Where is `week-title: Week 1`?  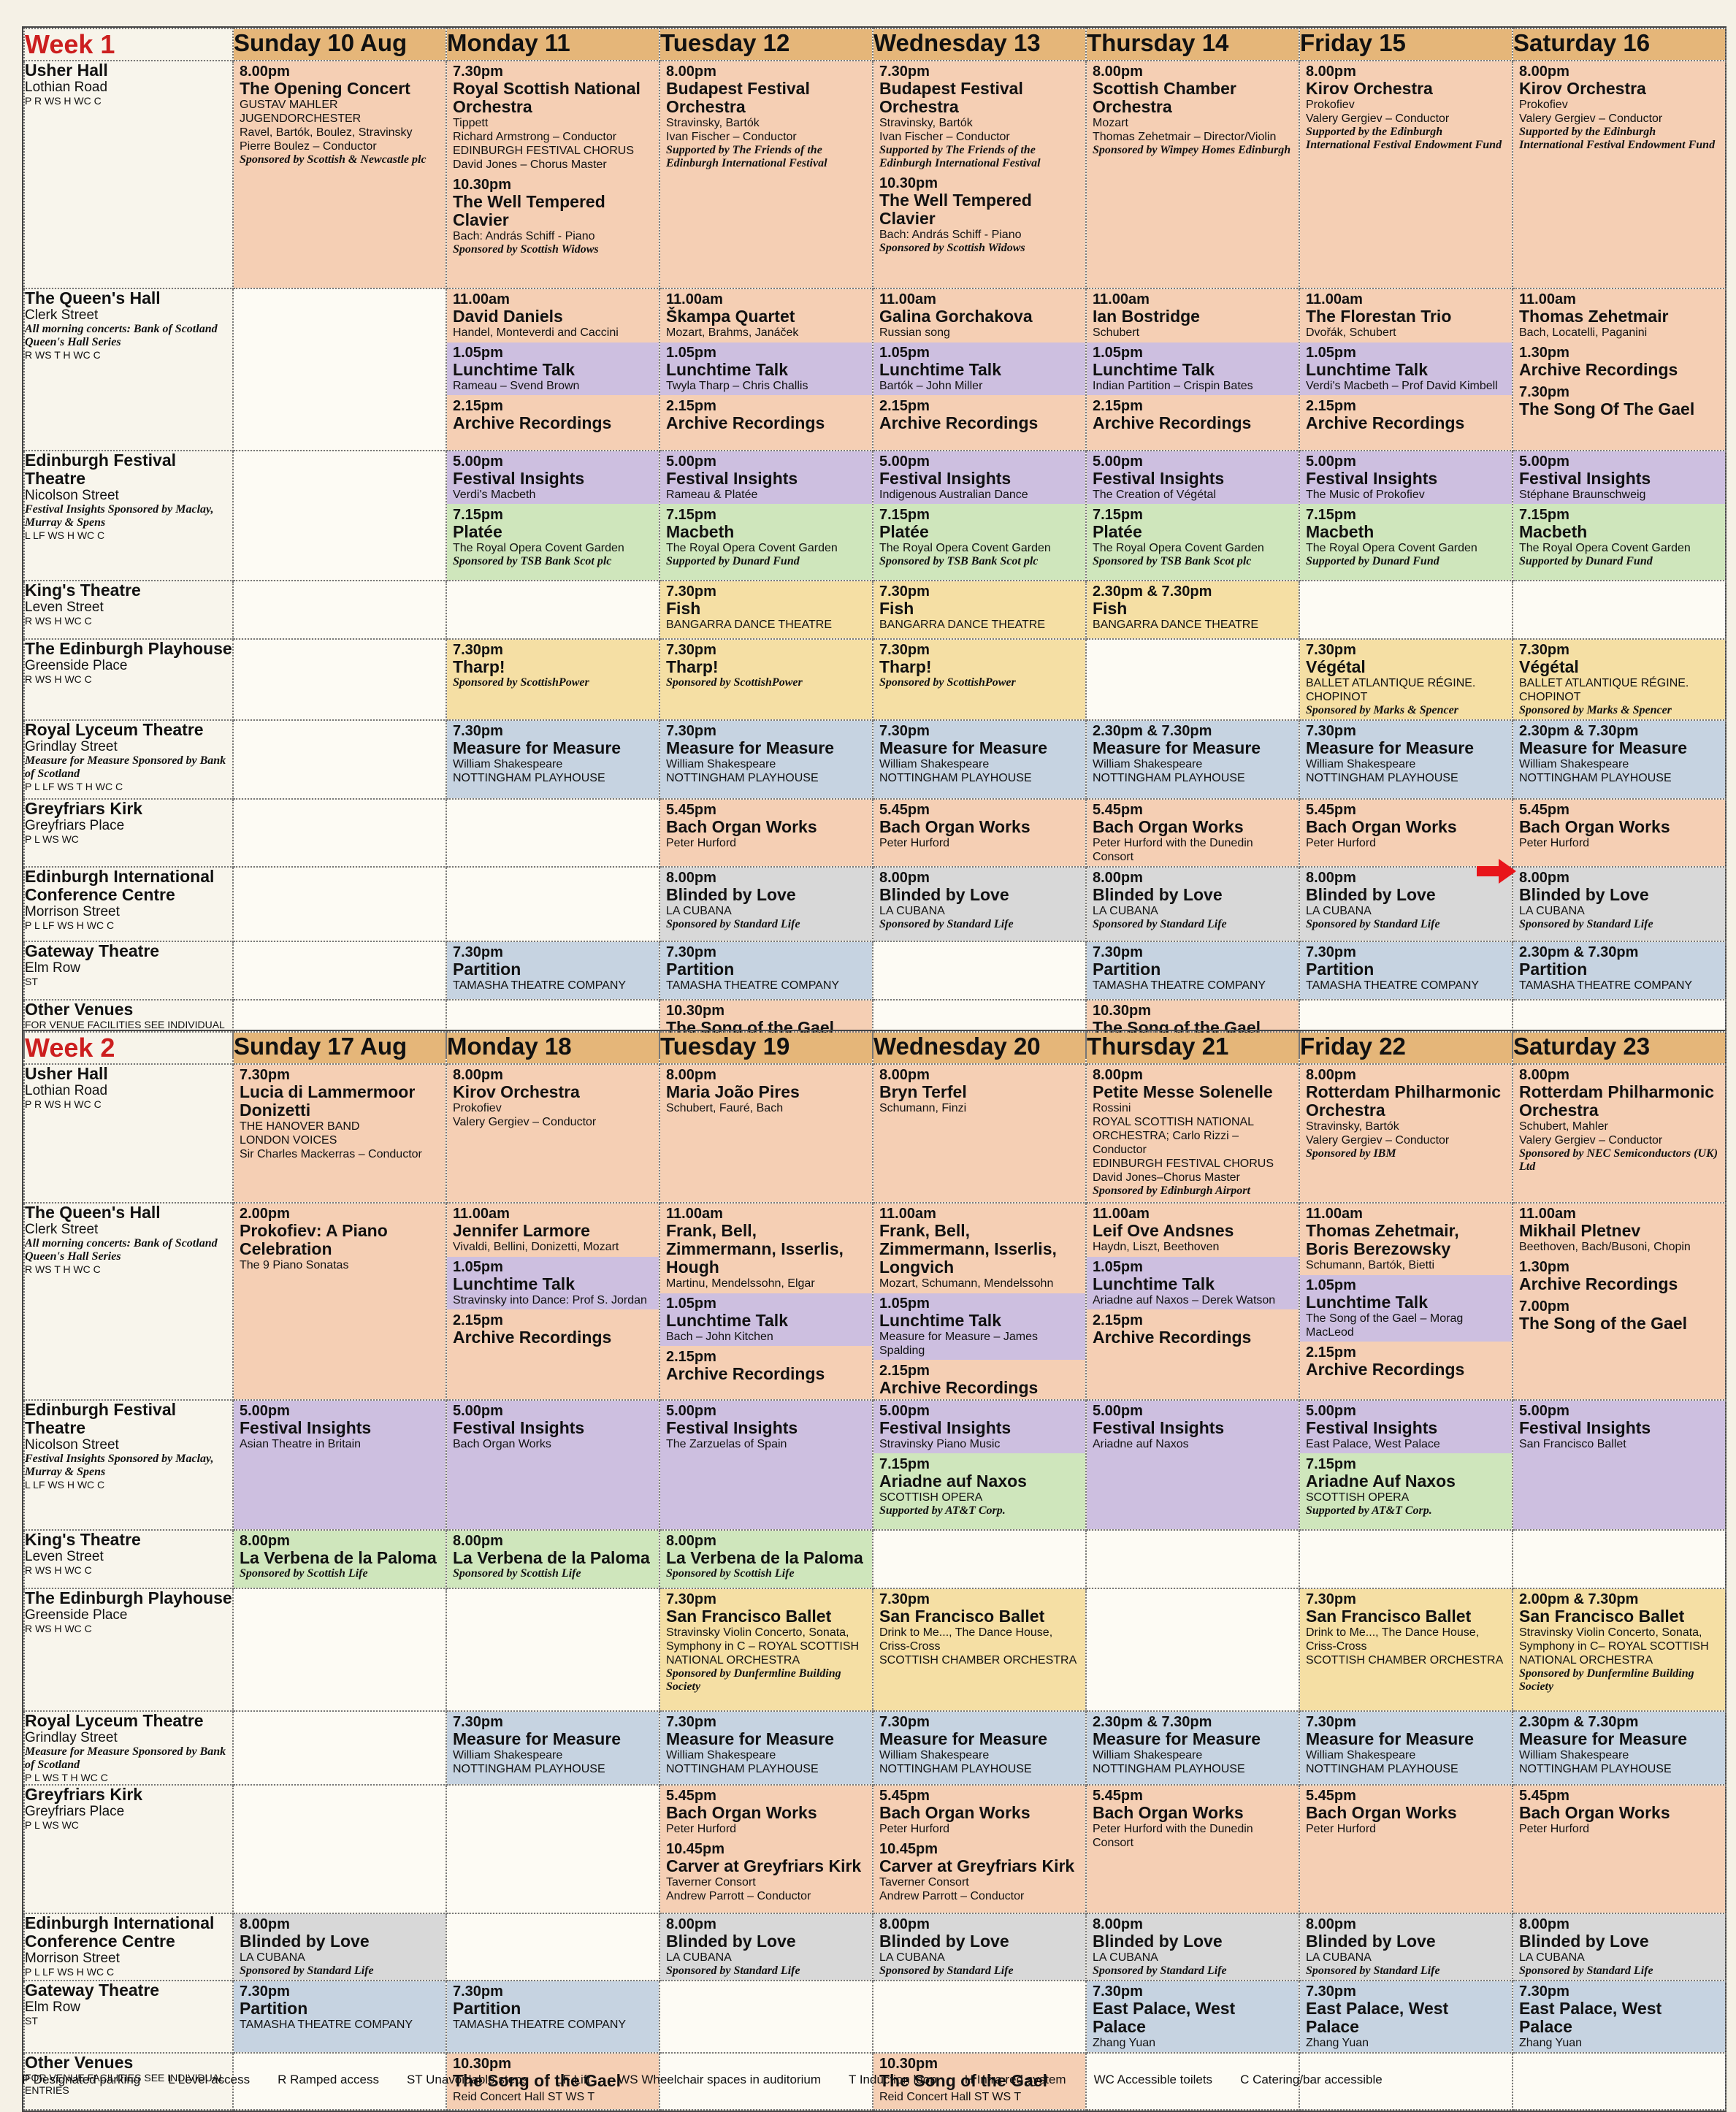
week-title: Week 1 is located at coordinates (128, 44).